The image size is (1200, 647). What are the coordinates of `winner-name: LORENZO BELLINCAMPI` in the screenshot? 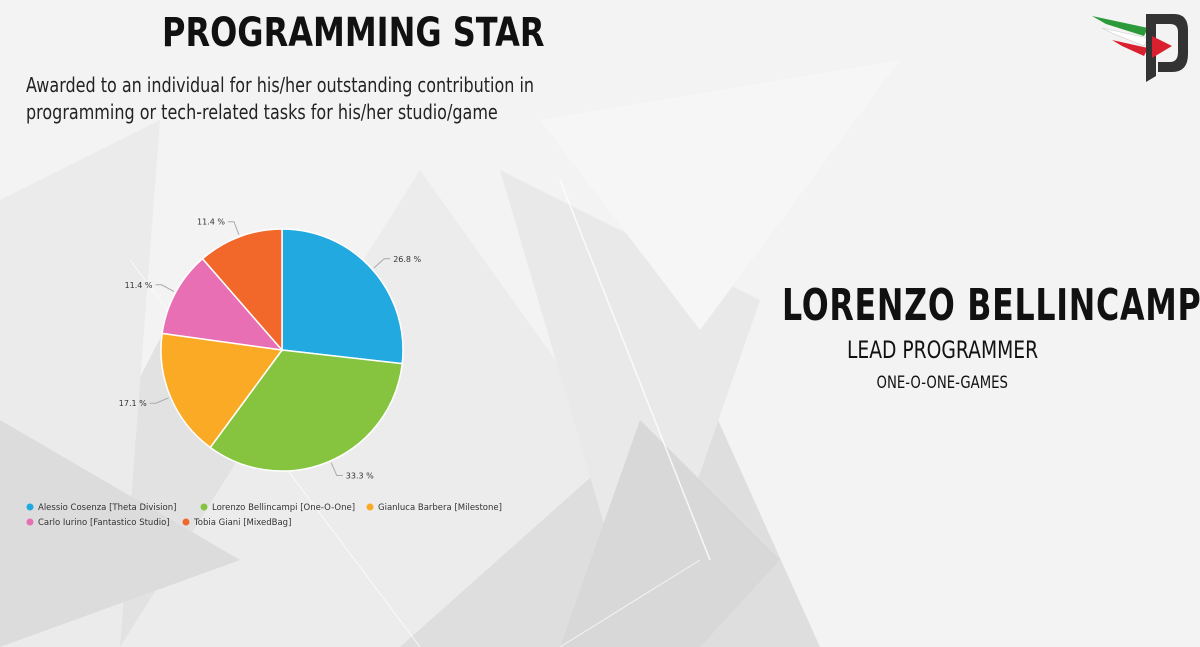 It's located at (991, 305).